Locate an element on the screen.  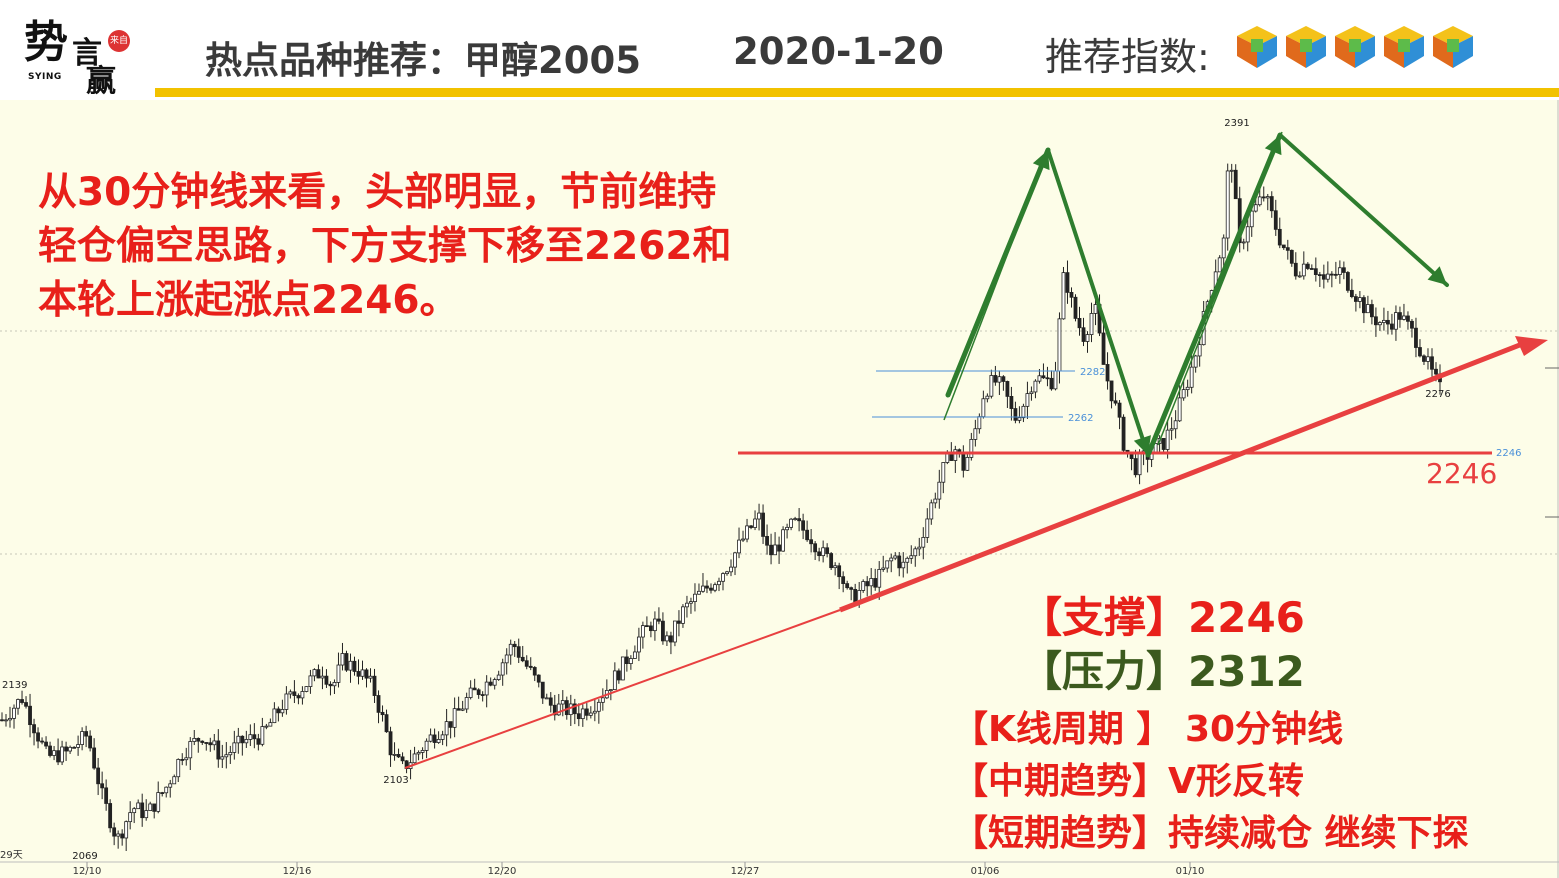
short-trend-row: 【短期趋势】持续减仓 继续下探 is located at coordinates (1210, 830).